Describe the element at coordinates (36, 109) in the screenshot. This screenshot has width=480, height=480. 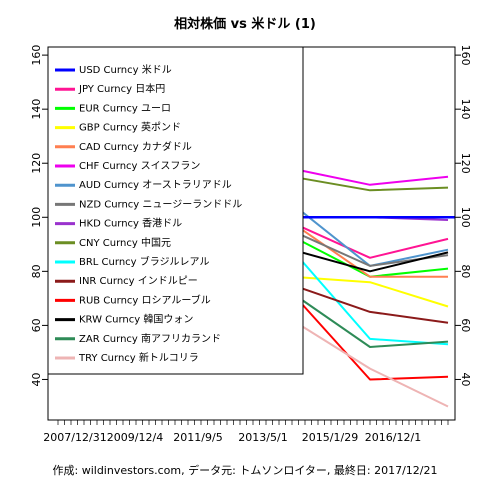
I see `y-tick-label-left: 140` at that location.